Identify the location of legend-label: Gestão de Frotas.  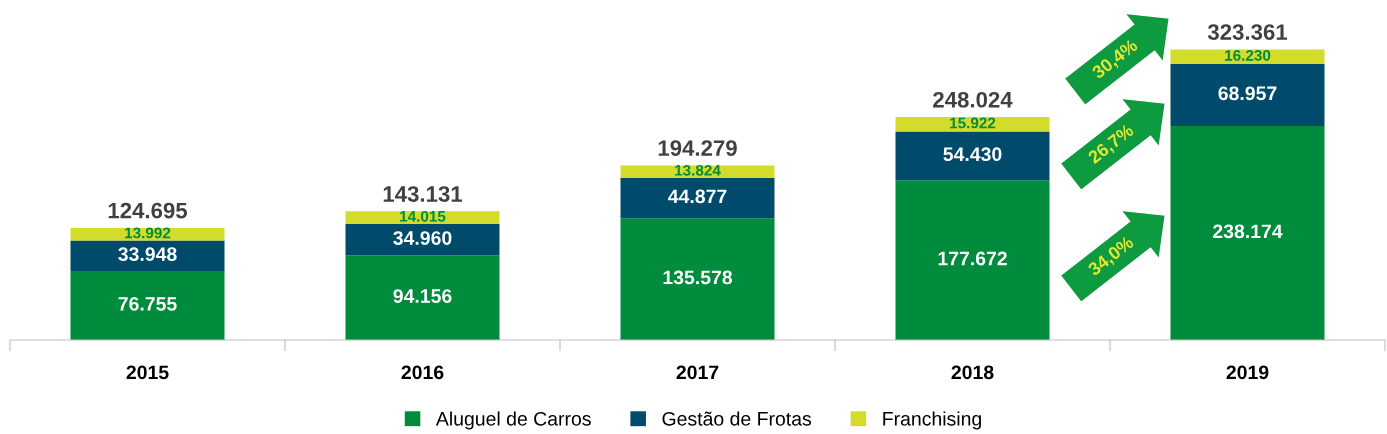
(737, 418).